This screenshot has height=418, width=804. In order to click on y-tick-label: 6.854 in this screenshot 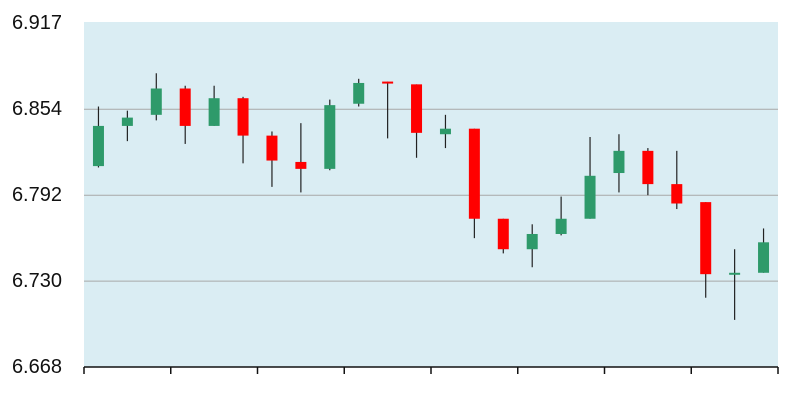, I will do `click(37, 109)`.